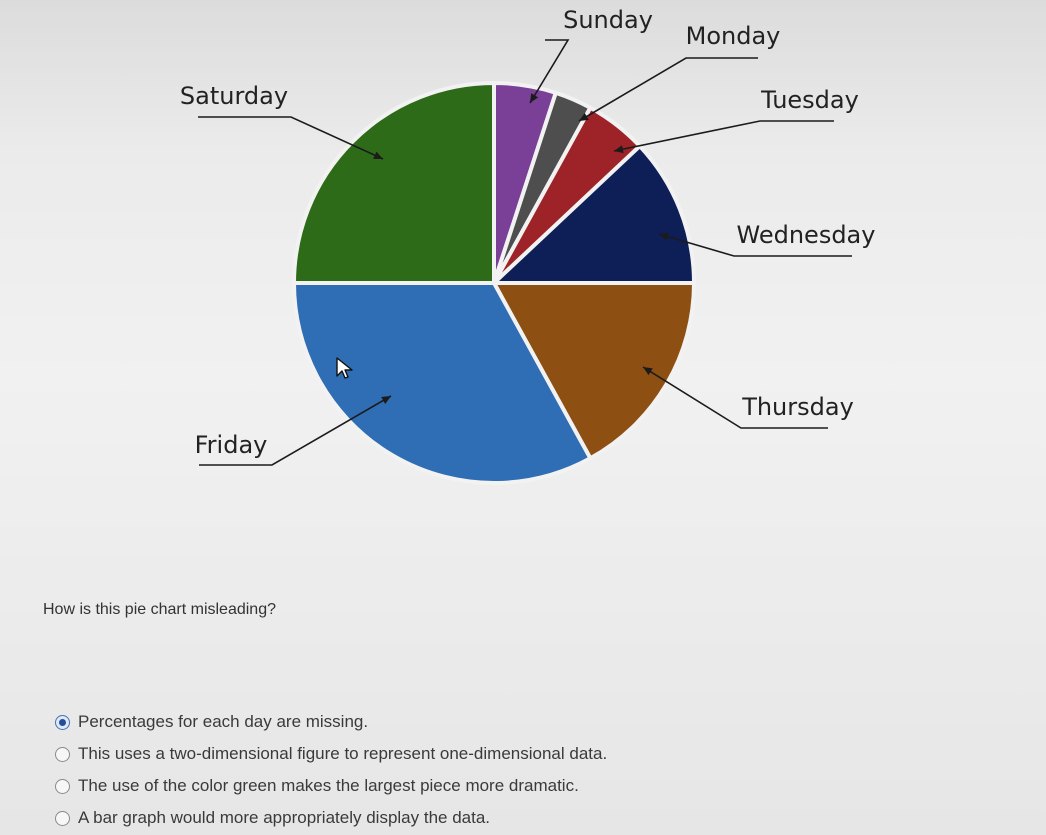 This screenshot has height=835, width=1046. Describe the element at coordinates (394, 183) in the screenshot. I see `pie-slice-saturday` at that location.